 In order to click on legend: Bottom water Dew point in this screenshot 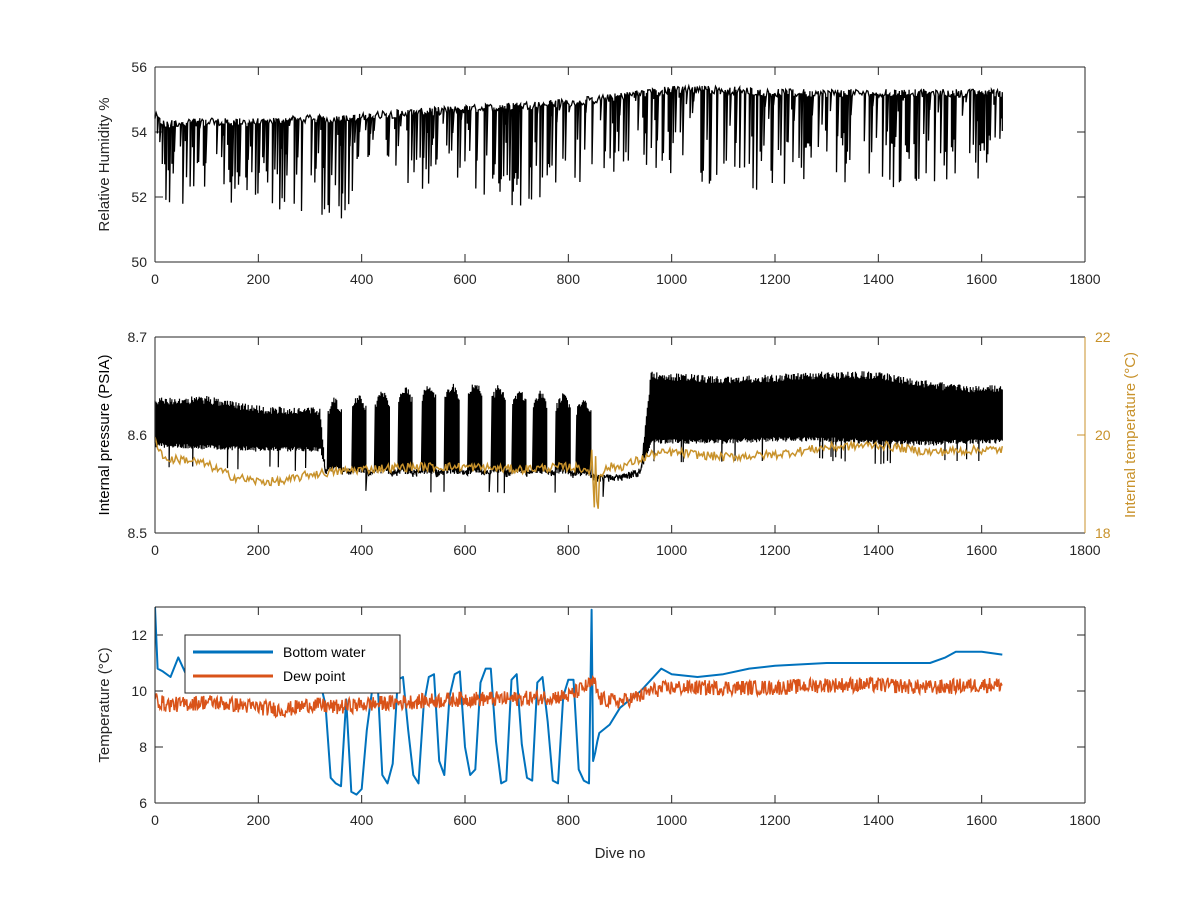, I will do `click(292, 664)`.